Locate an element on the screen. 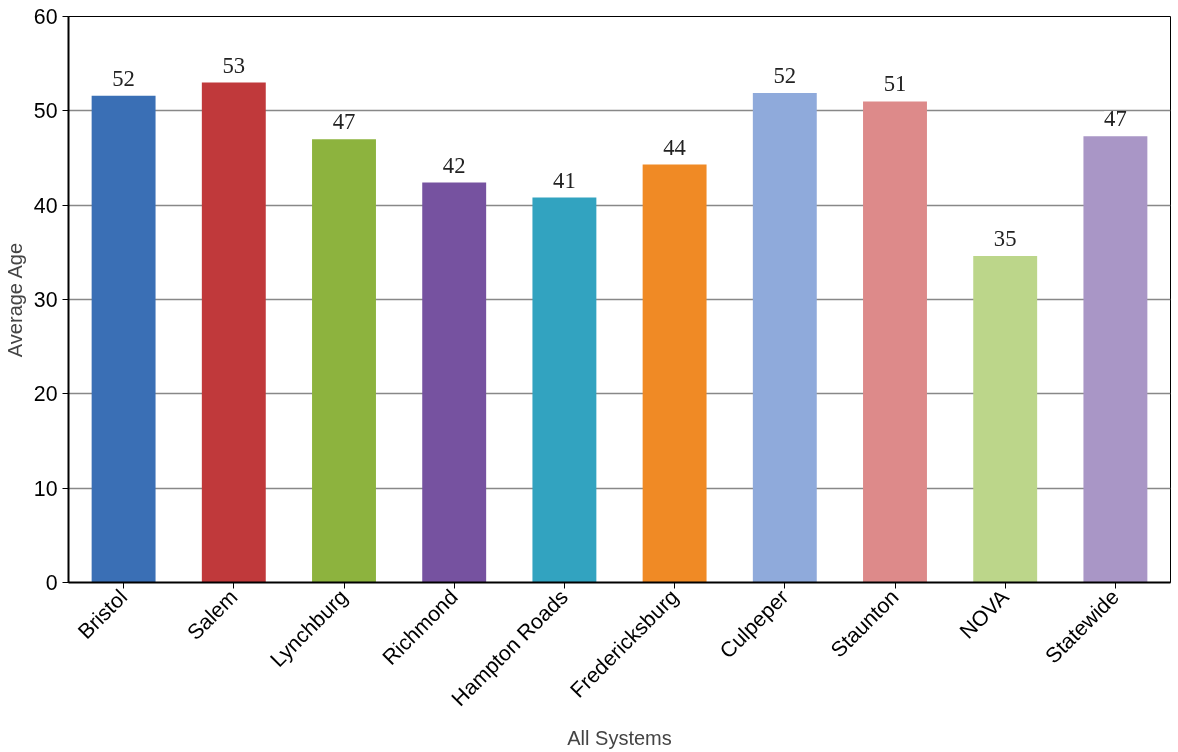 The height and width of the screenshot is (752, 1178). y-tick-label: 30 is located at coordinates (45, 300).